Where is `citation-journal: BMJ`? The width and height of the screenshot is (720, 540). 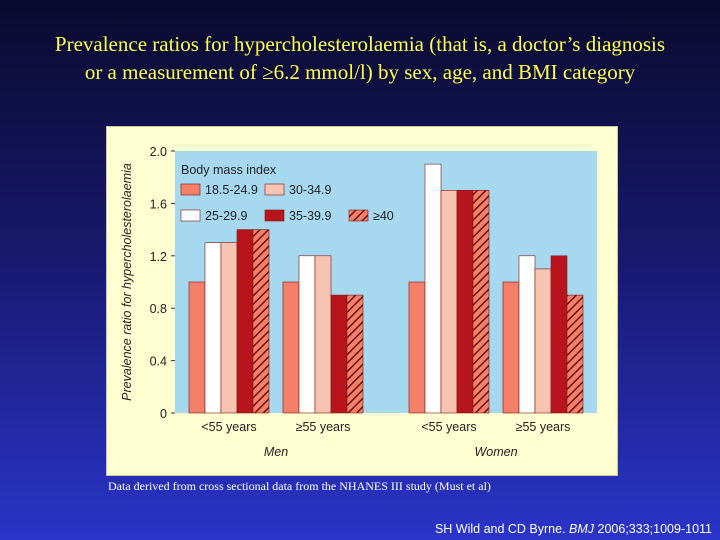
citation-journal: BMJ is located at coordinates (582, 529).